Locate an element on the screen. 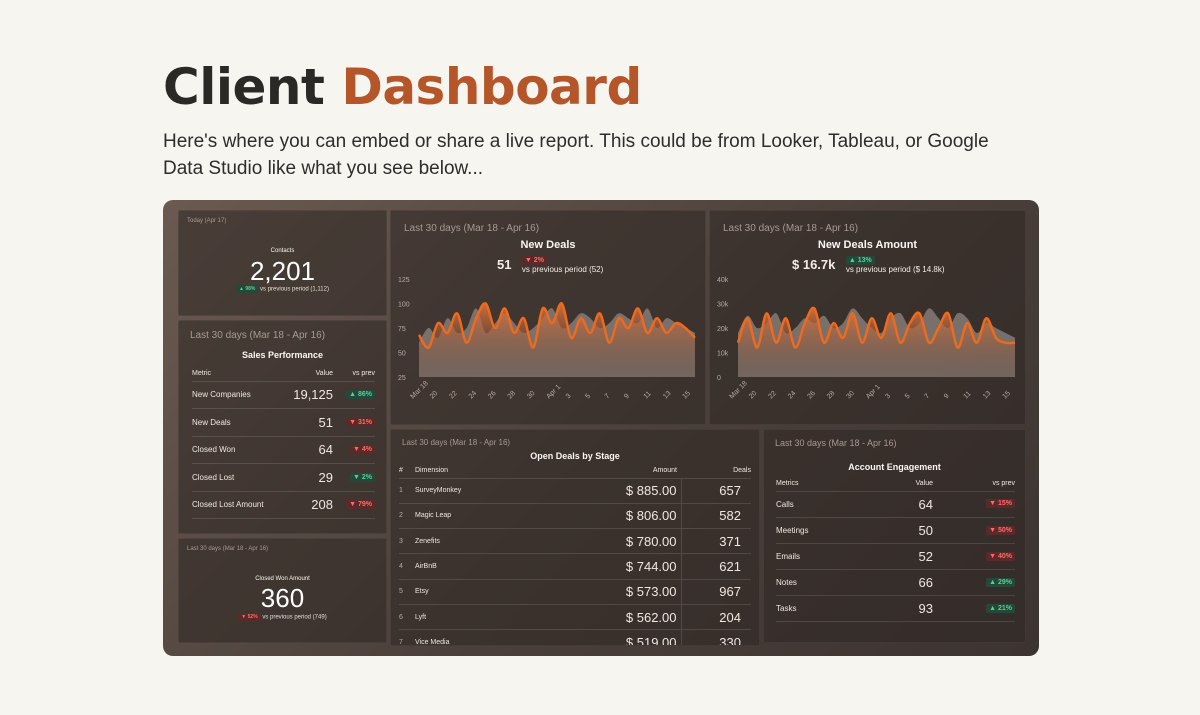  new-deals-amount-title: New Deals Amount is located at coordinates (867, 245).